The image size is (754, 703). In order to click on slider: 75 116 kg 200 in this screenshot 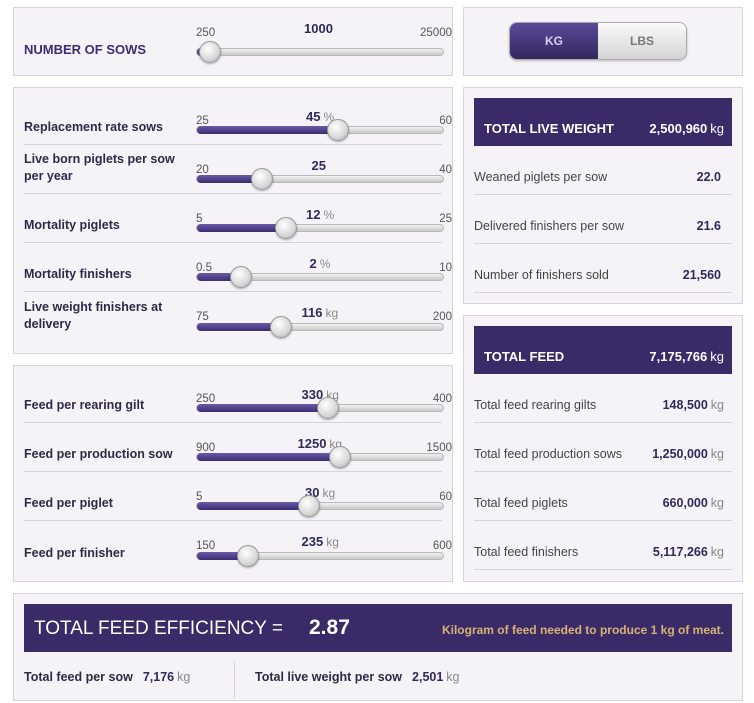, I will do `click(324, 316)`.